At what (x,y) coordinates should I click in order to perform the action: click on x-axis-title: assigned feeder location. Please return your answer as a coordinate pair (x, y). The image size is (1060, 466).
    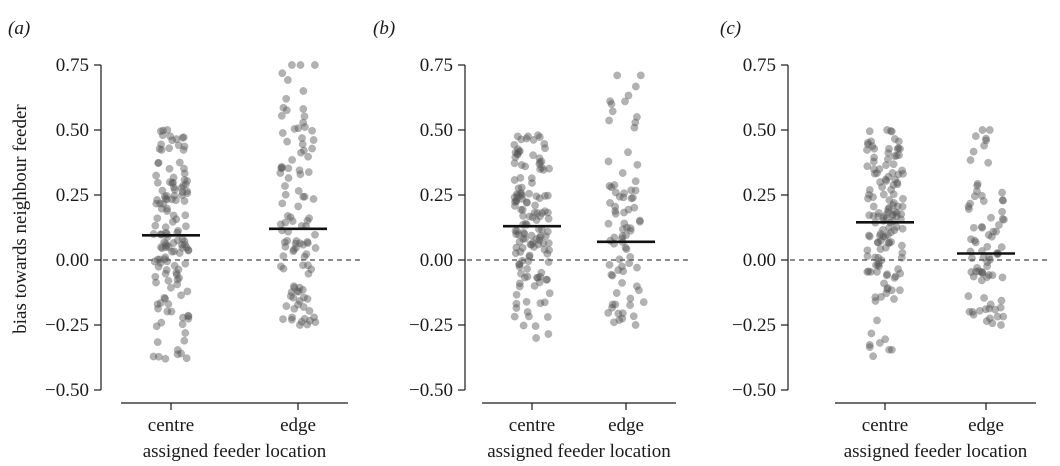
    Looking at the image, I should click on (235, 451).